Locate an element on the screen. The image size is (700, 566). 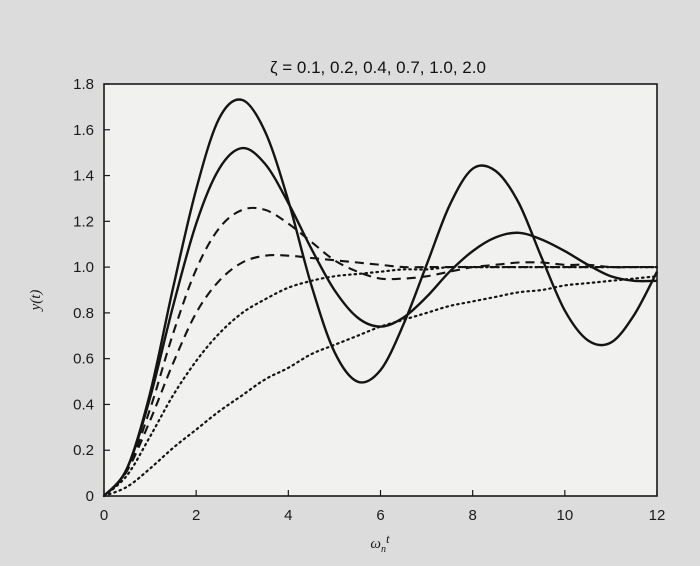
x-tick-label: 2 is located at coordinates (196, 515).